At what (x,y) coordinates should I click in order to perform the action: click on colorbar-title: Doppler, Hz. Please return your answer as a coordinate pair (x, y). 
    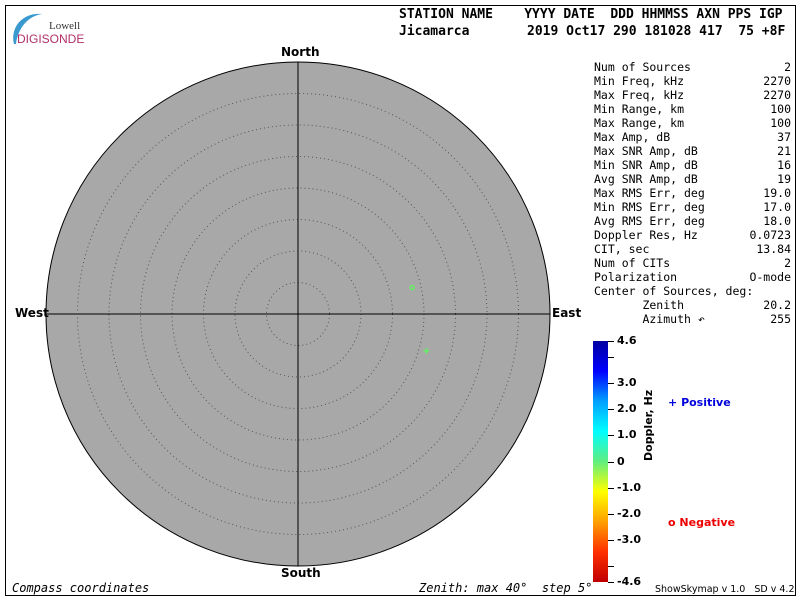
    Looking at the image, I should click on (648, 425).